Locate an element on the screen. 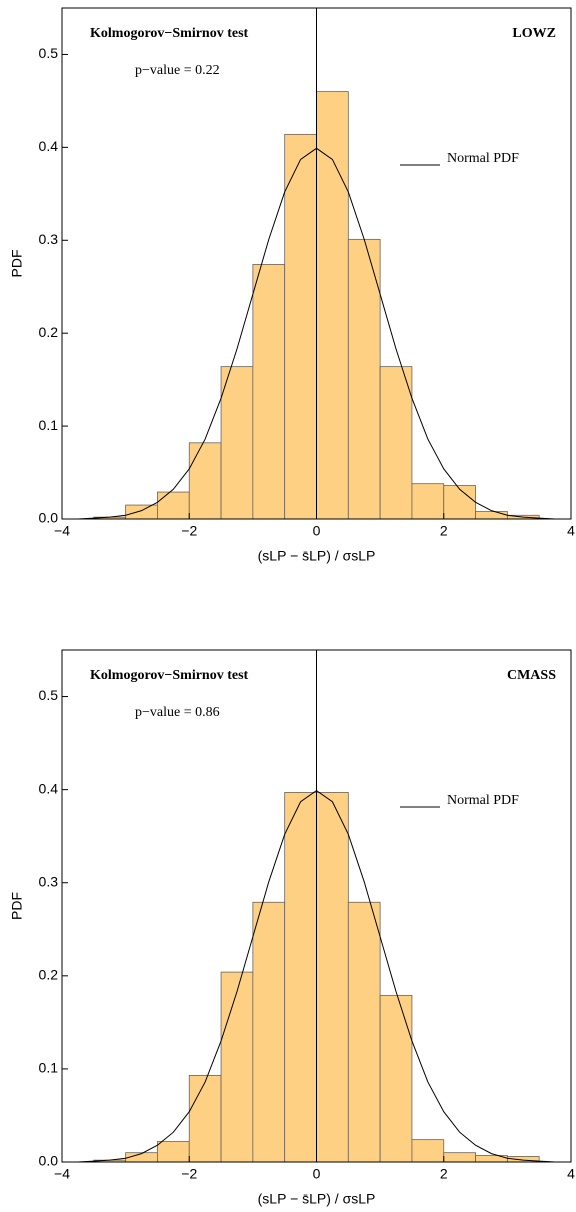  annotation: LOWZ is located at coordinates (534, 33).